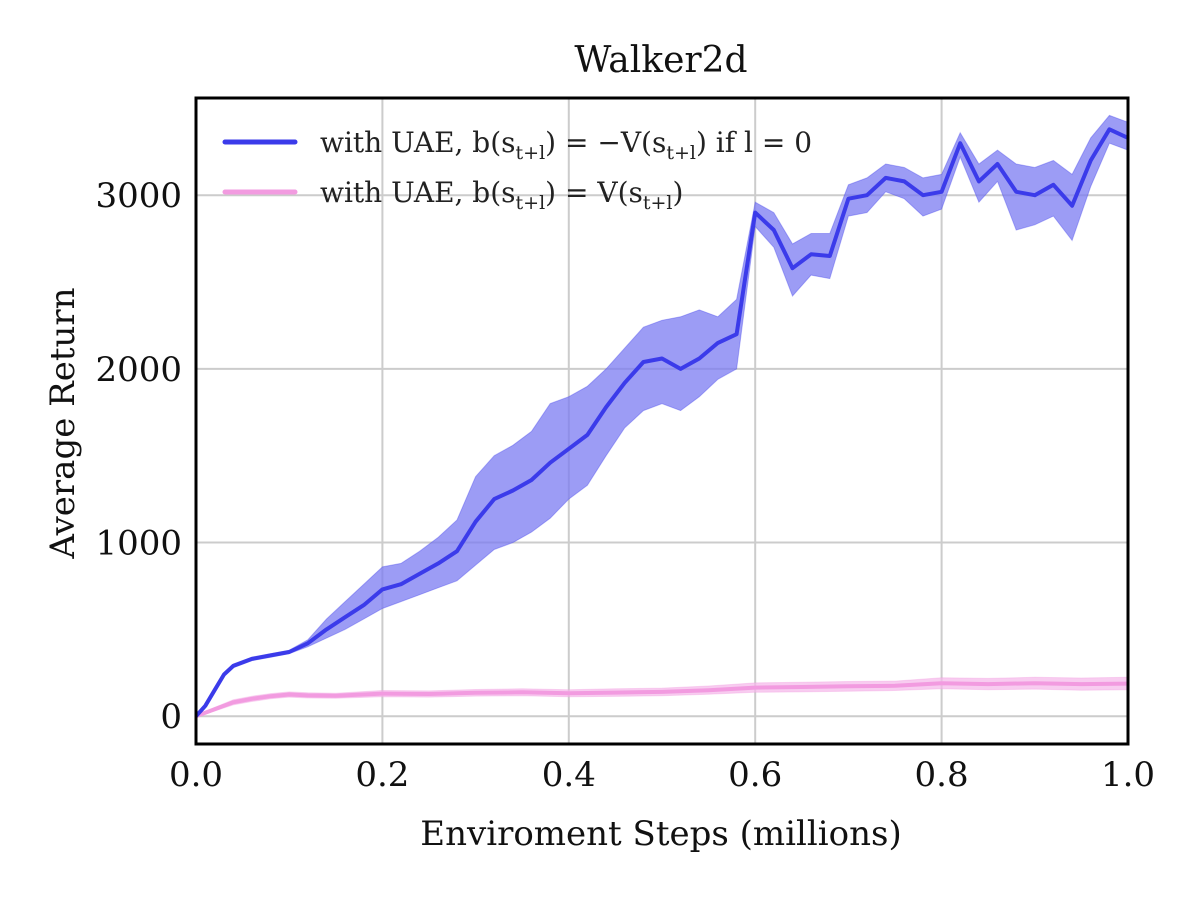 This screenshot has width=1200, height=900. What do you see at coordinates (138, 544) in the screenshot?
I see `y-tick-label: 1000` at bounding box center [138, 544].